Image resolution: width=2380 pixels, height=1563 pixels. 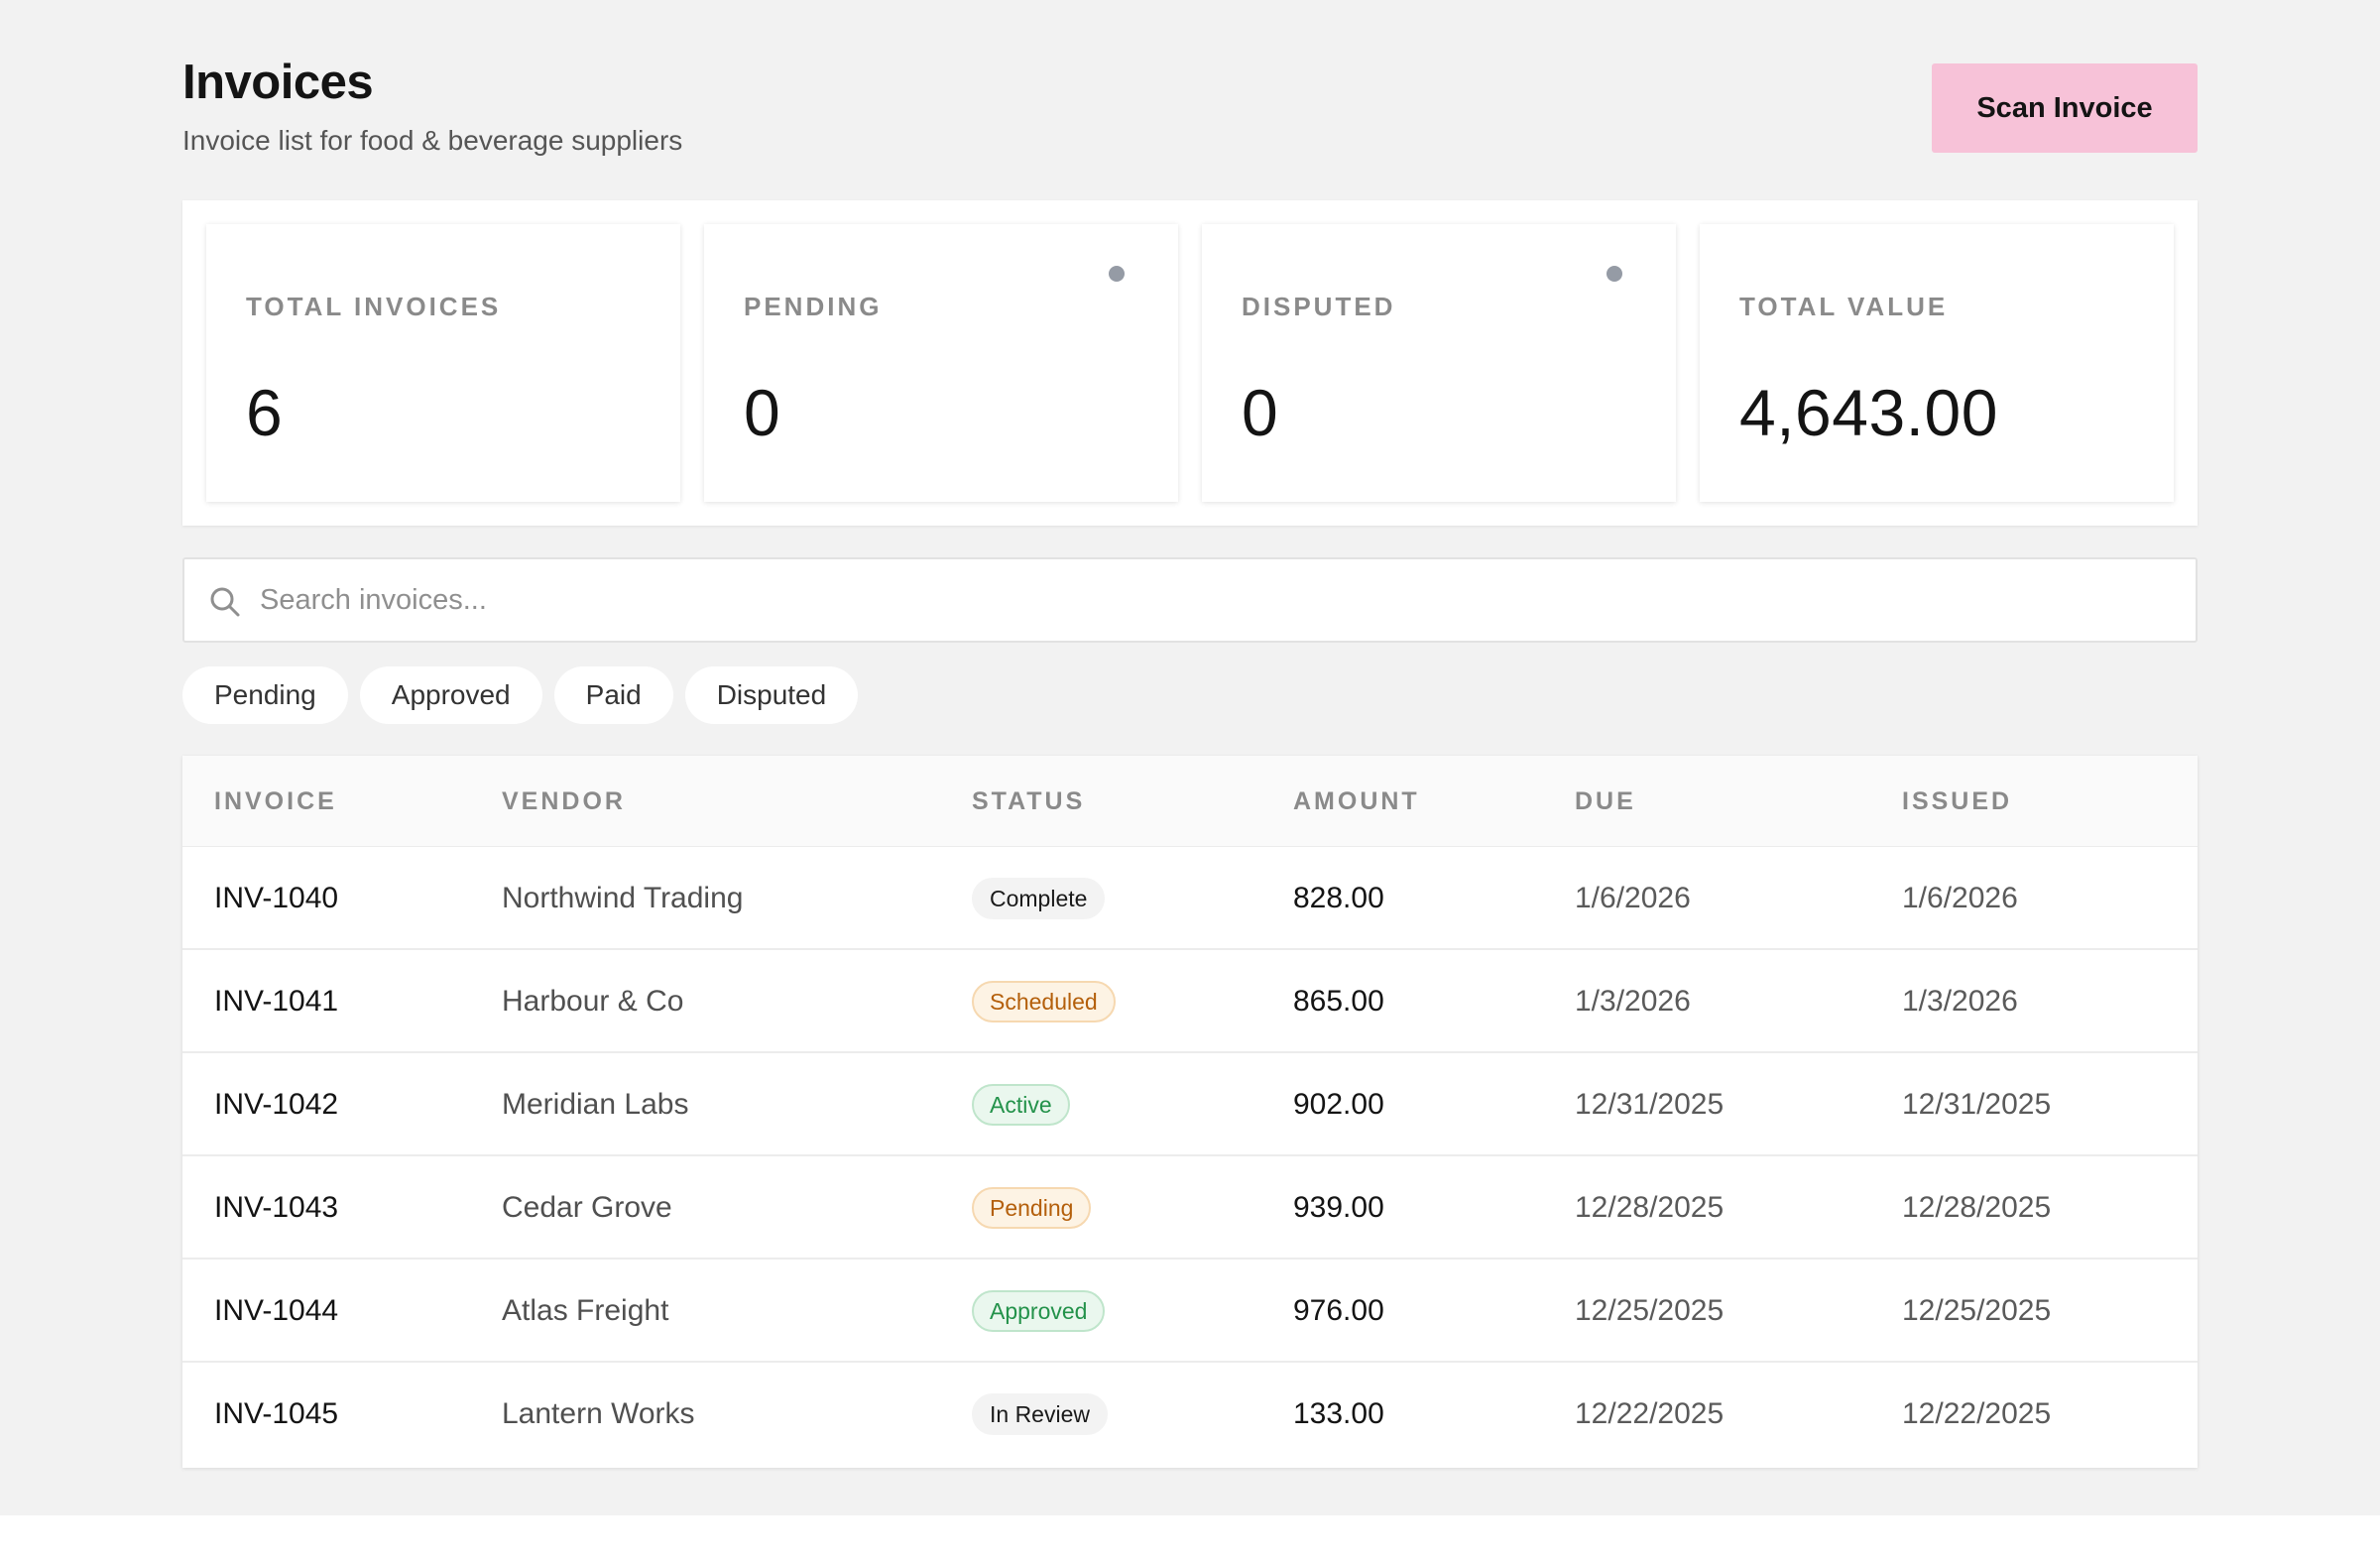 What do you see at coordinates (1977, 1105) in the screenshot?
I see `issued-date: 12/31/2025` at bounding box center [1977, 1105].